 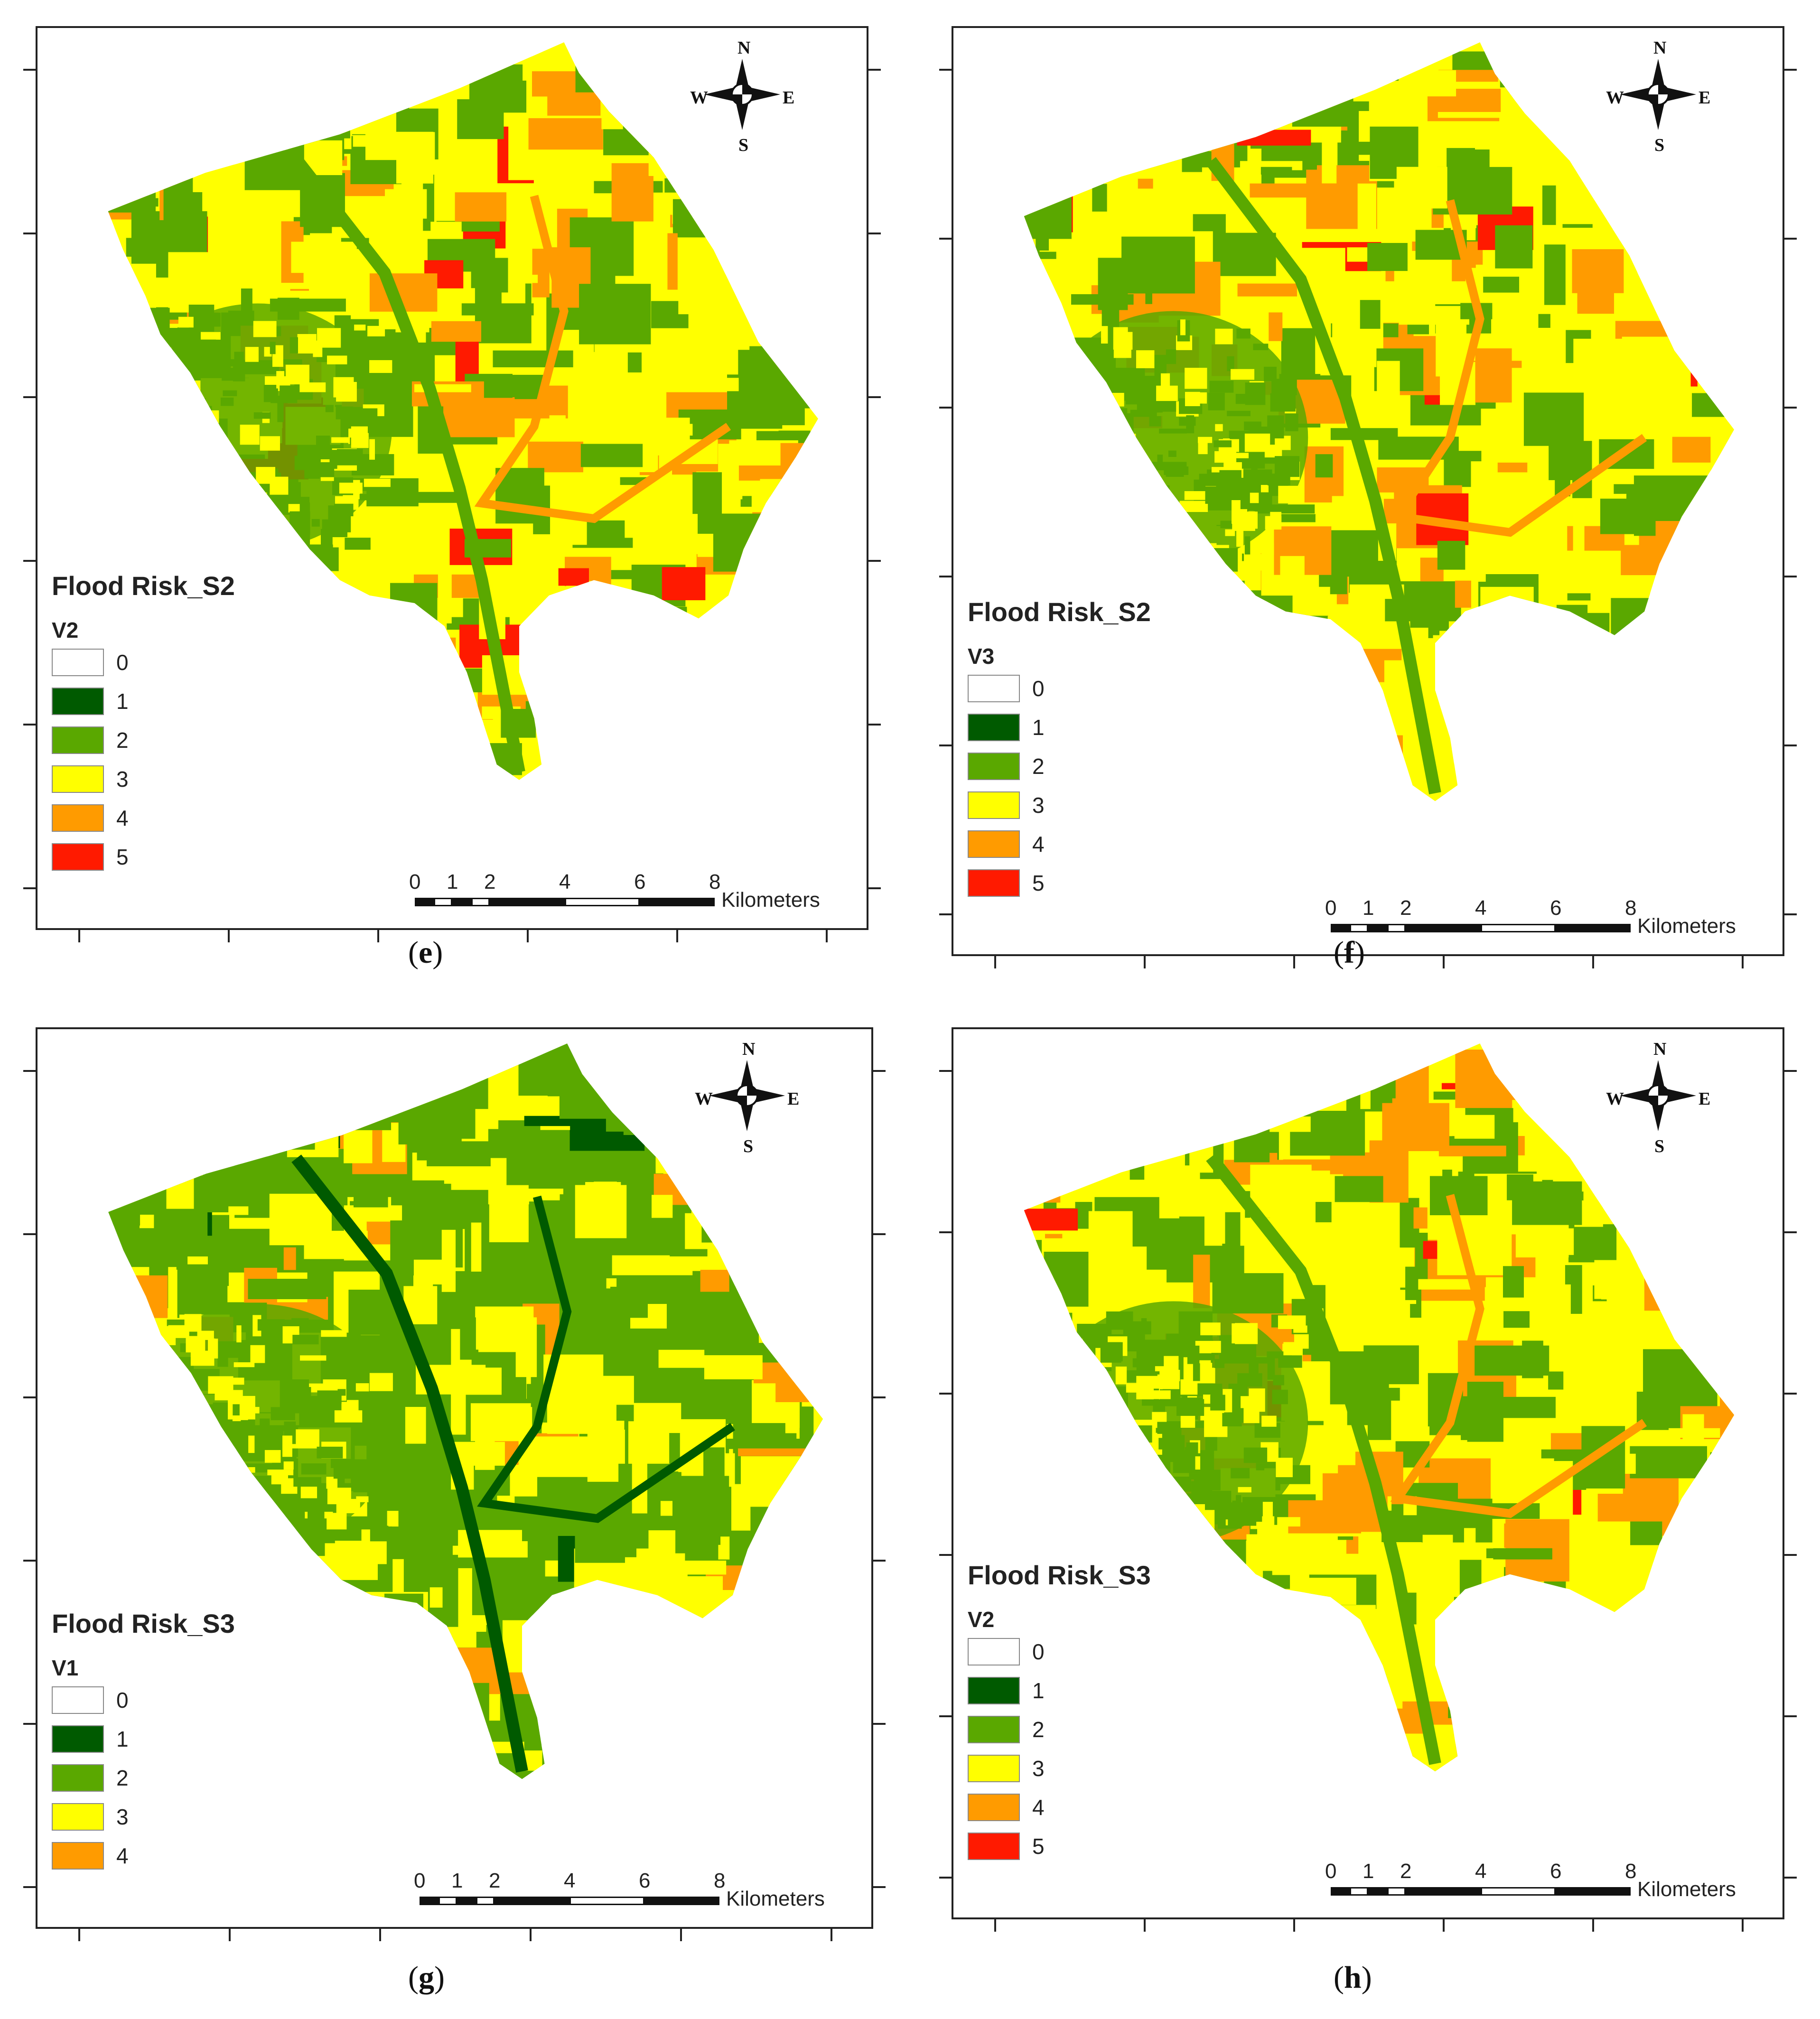 I want to click on legend-item: 1, so click(x=1060, y=727).